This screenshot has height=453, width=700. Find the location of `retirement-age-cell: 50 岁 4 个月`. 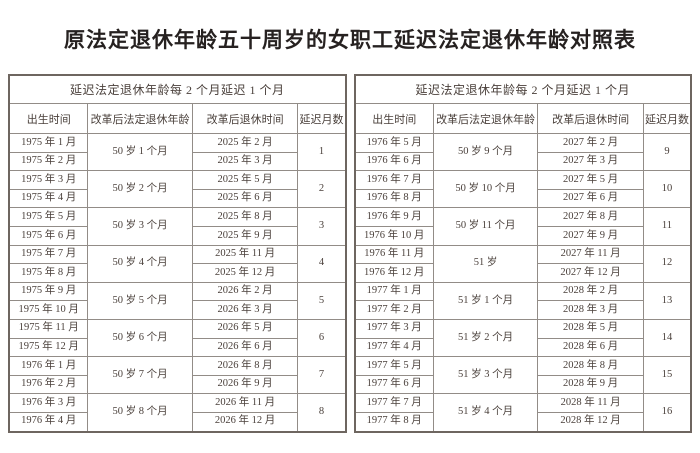

retirement-age-cell: 50 岁 4 个月 is located at coordinates (140, 263).